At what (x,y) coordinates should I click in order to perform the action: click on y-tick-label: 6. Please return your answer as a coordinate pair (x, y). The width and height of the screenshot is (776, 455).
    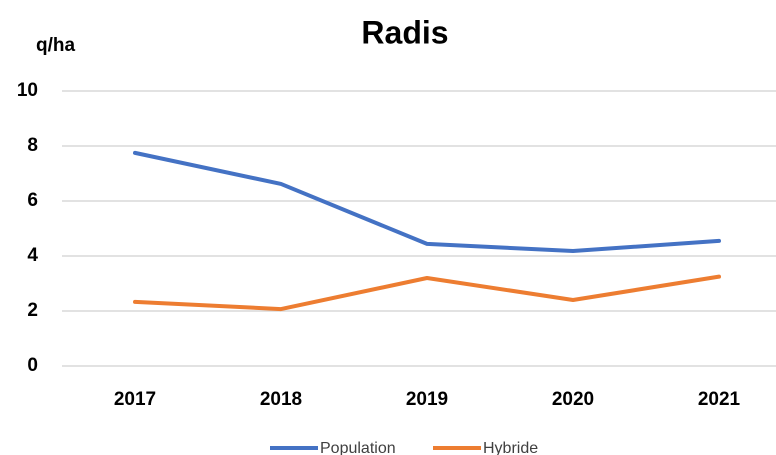
    Looking at the image, I should click on (32, 200).